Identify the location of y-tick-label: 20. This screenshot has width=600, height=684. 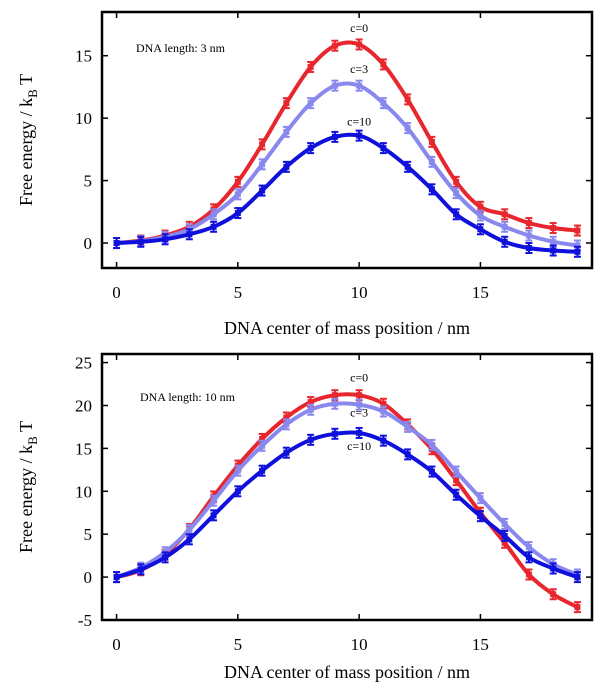
(83, 405).